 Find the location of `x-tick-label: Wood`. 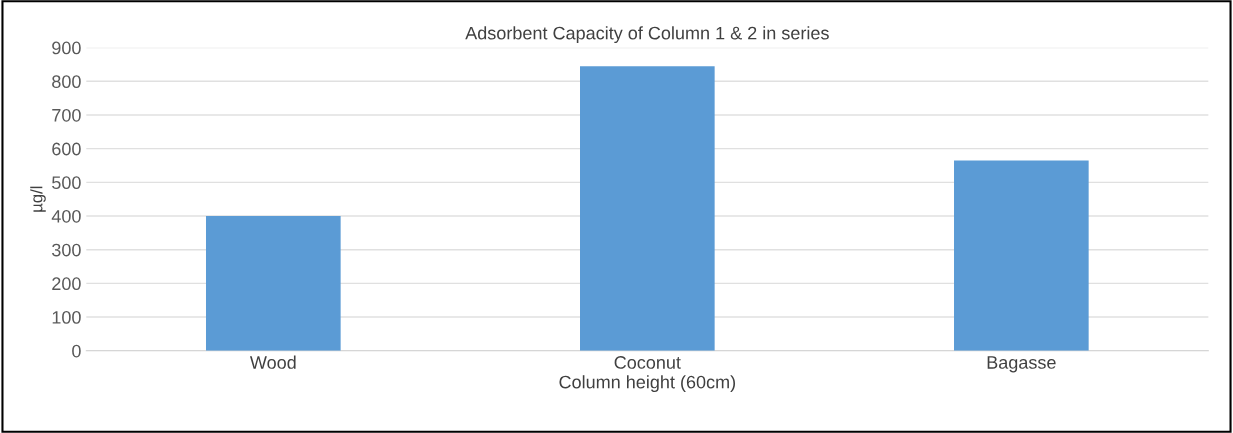

x-tick-label: Wood is located at coordinates (272, 362).